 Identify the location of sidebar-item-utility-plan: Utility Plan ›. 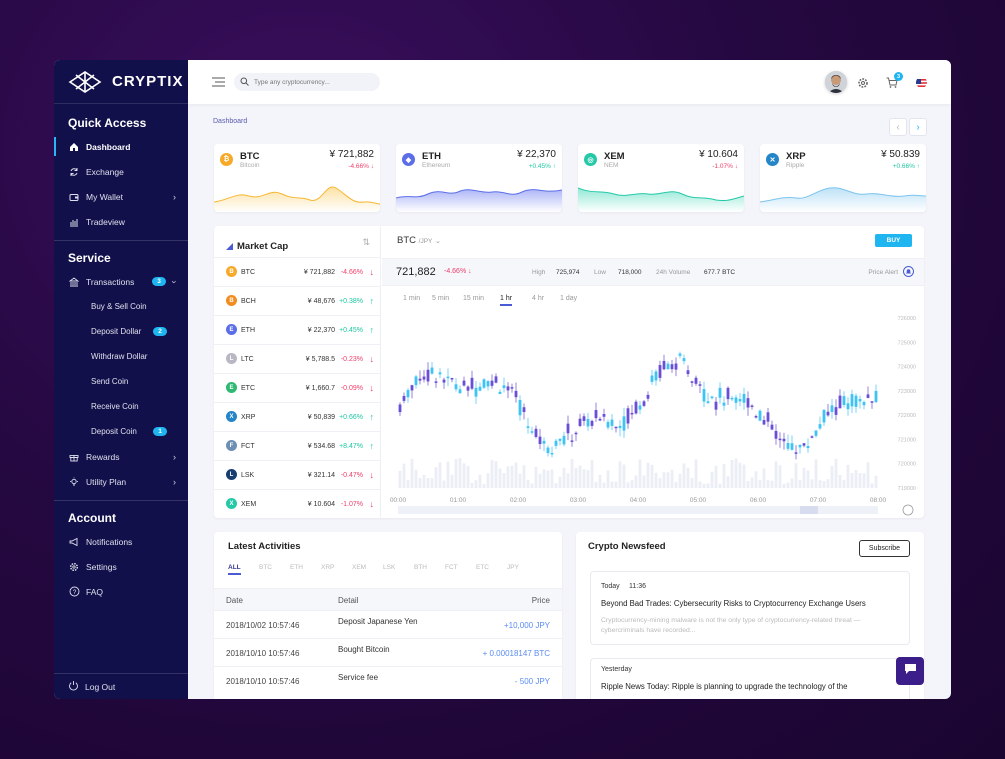
(121, 481).